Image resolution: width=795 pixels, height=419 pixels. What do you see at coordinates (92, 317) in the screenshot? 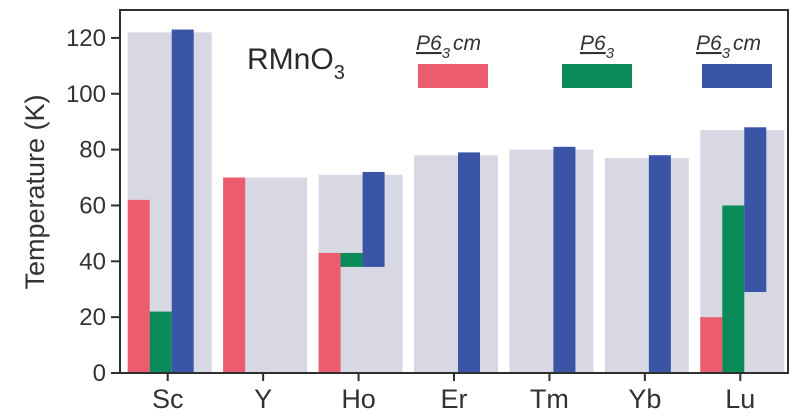
I see `y-tick-label: 20` at bounding box center [92, 317].